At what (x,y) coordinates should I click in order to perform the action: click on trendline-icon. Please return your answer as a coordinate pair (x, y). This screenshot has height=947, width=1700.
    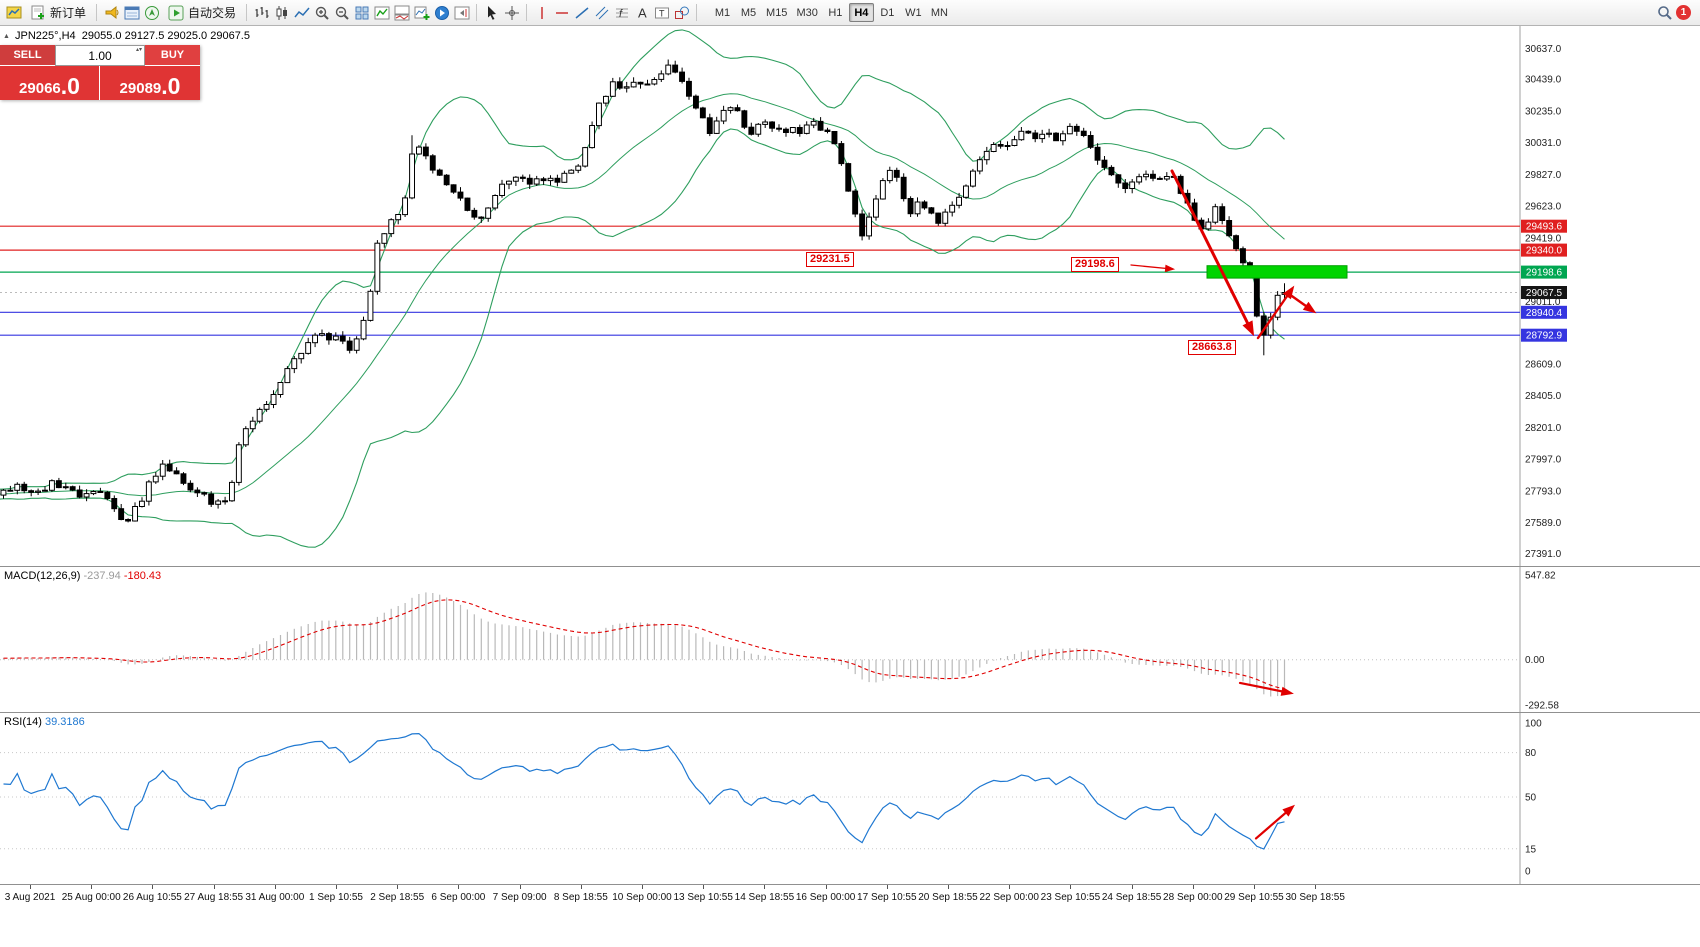
    Looking at the image, I should click on (581, 12).